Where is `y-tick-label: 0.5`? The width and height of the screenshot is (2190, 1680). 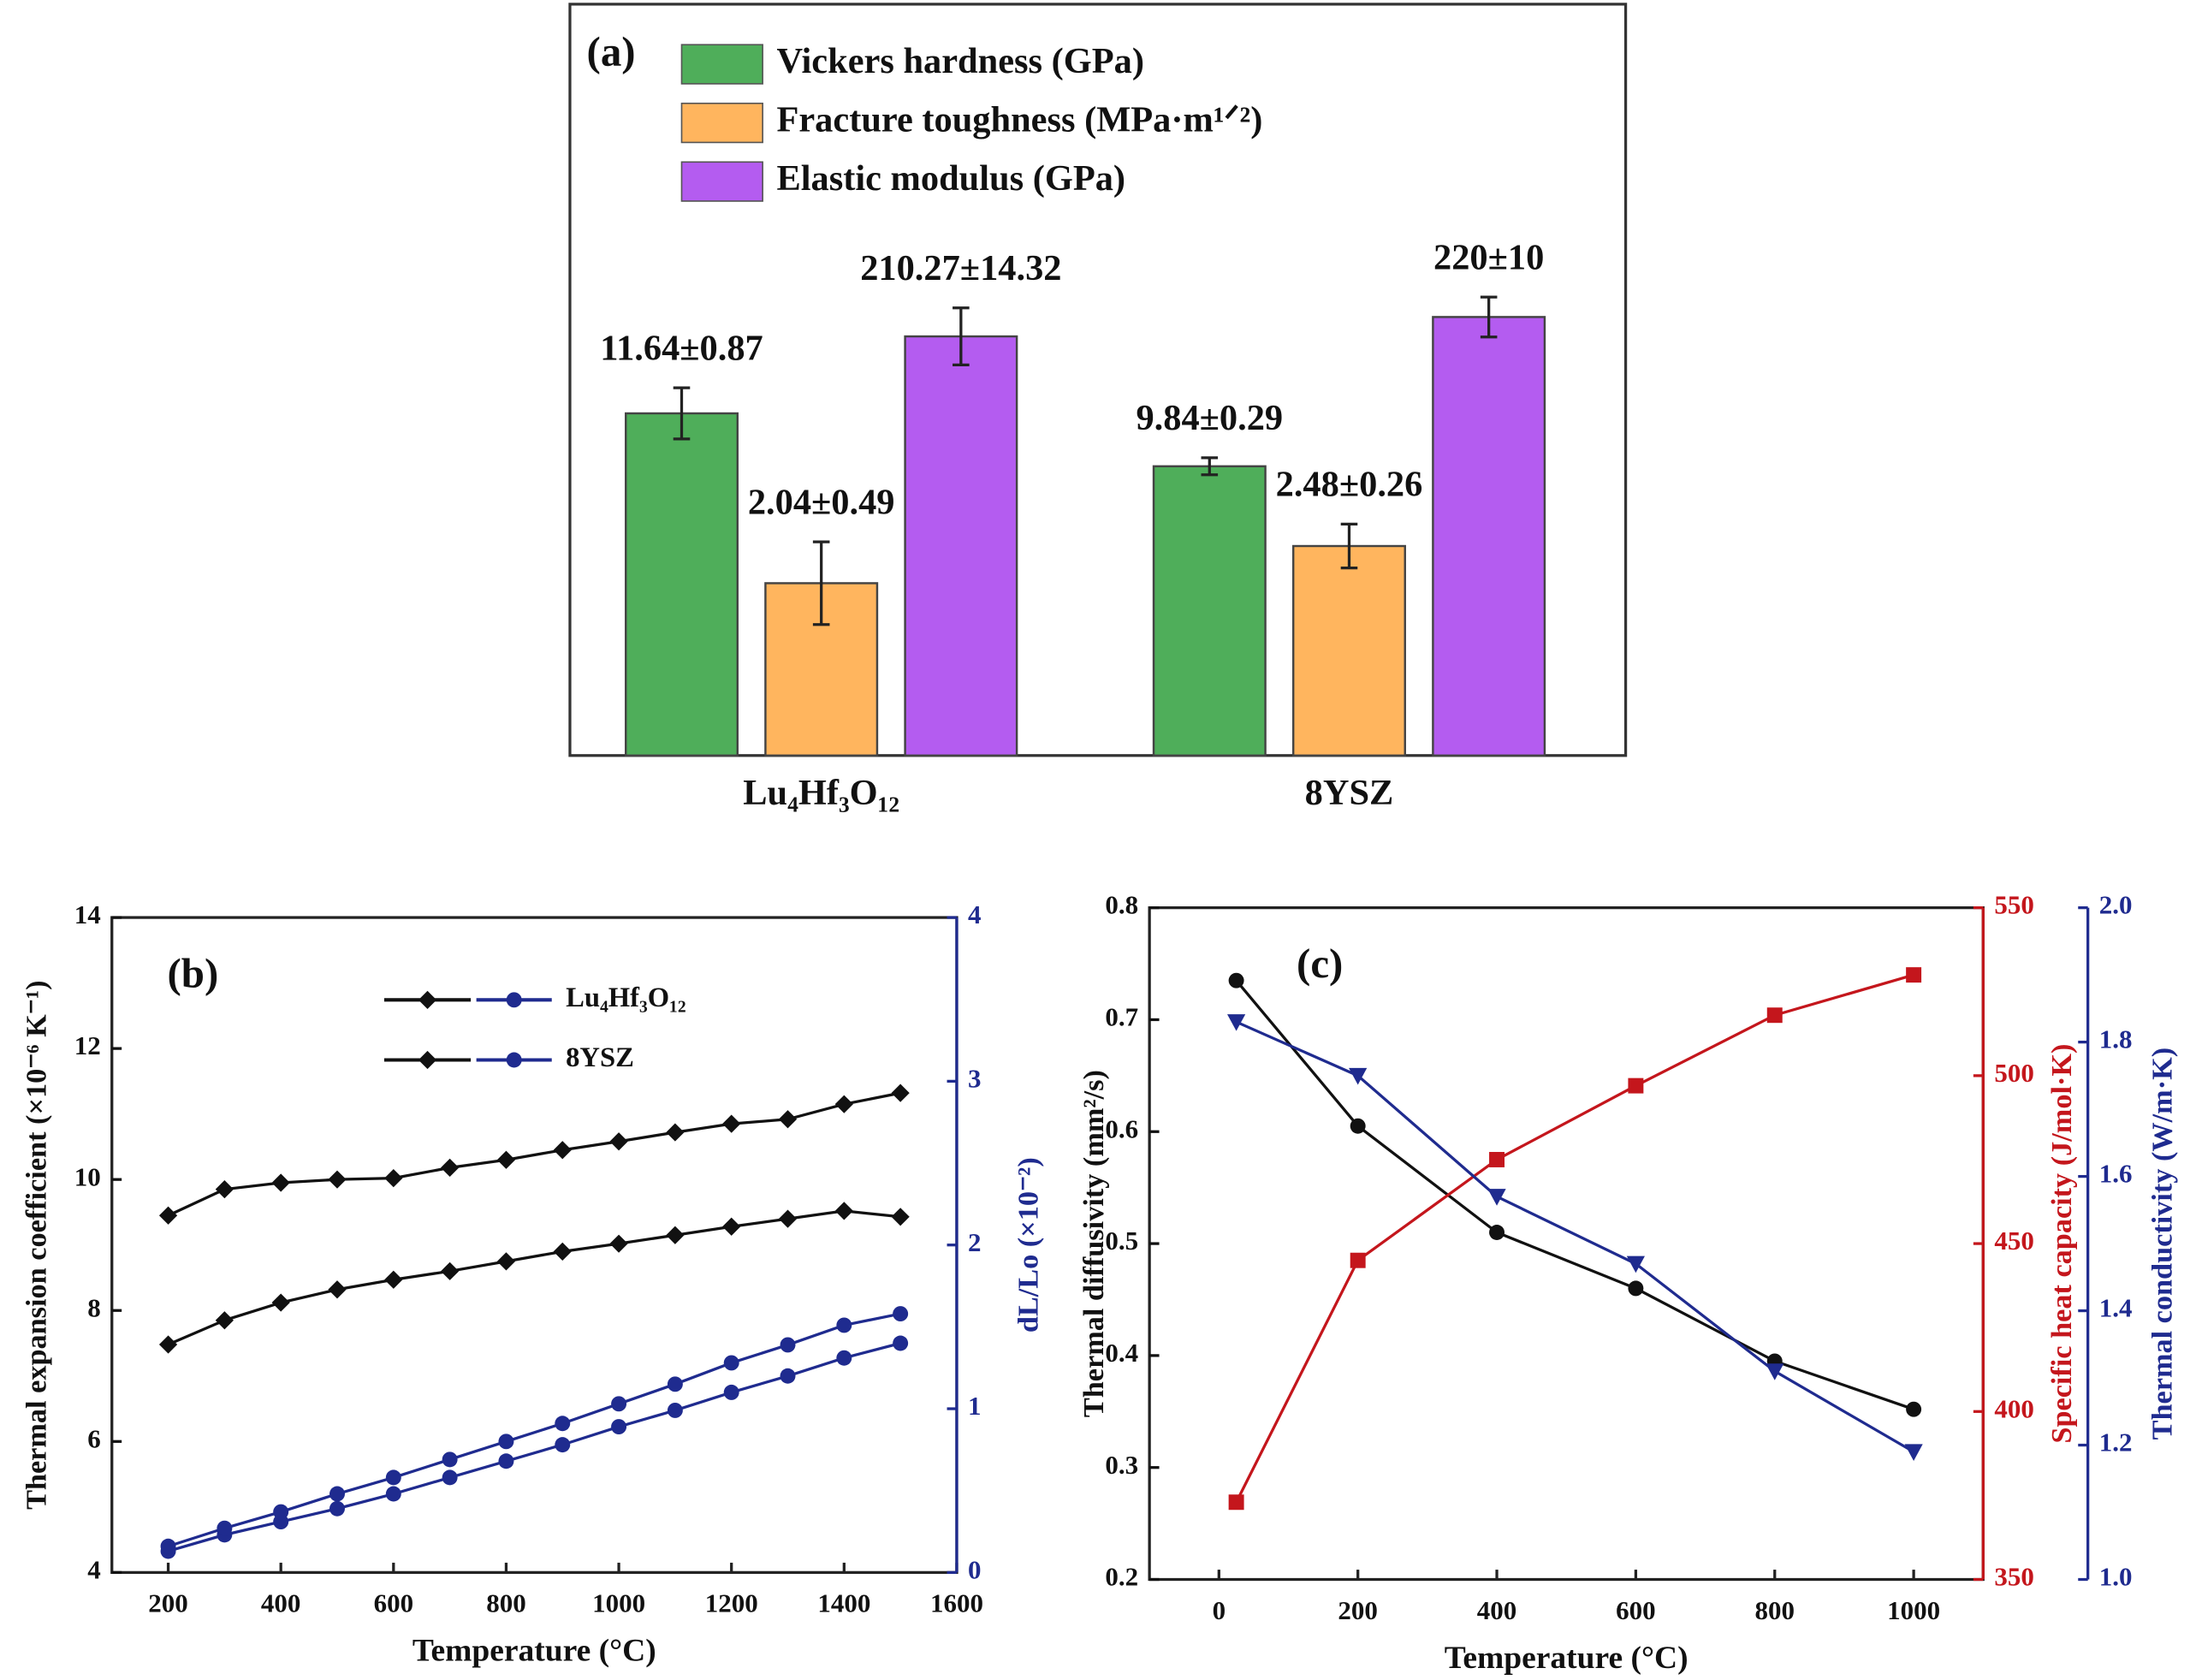 y-tick-label: 0.5 is located at coordinates (1121, 1241).